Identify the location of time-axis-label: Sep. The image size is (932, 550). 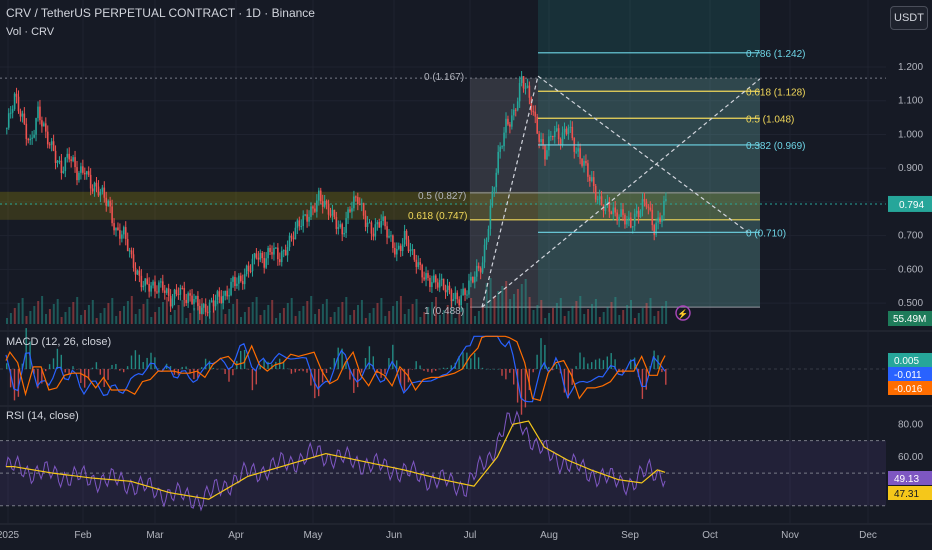
(630, 535).